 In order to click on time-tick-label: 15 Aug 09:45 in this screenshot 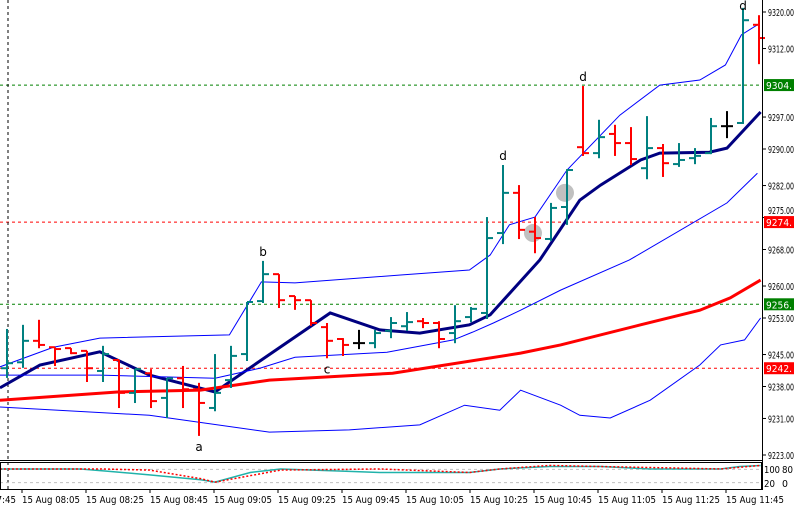, I will do `click(371, 500)`.